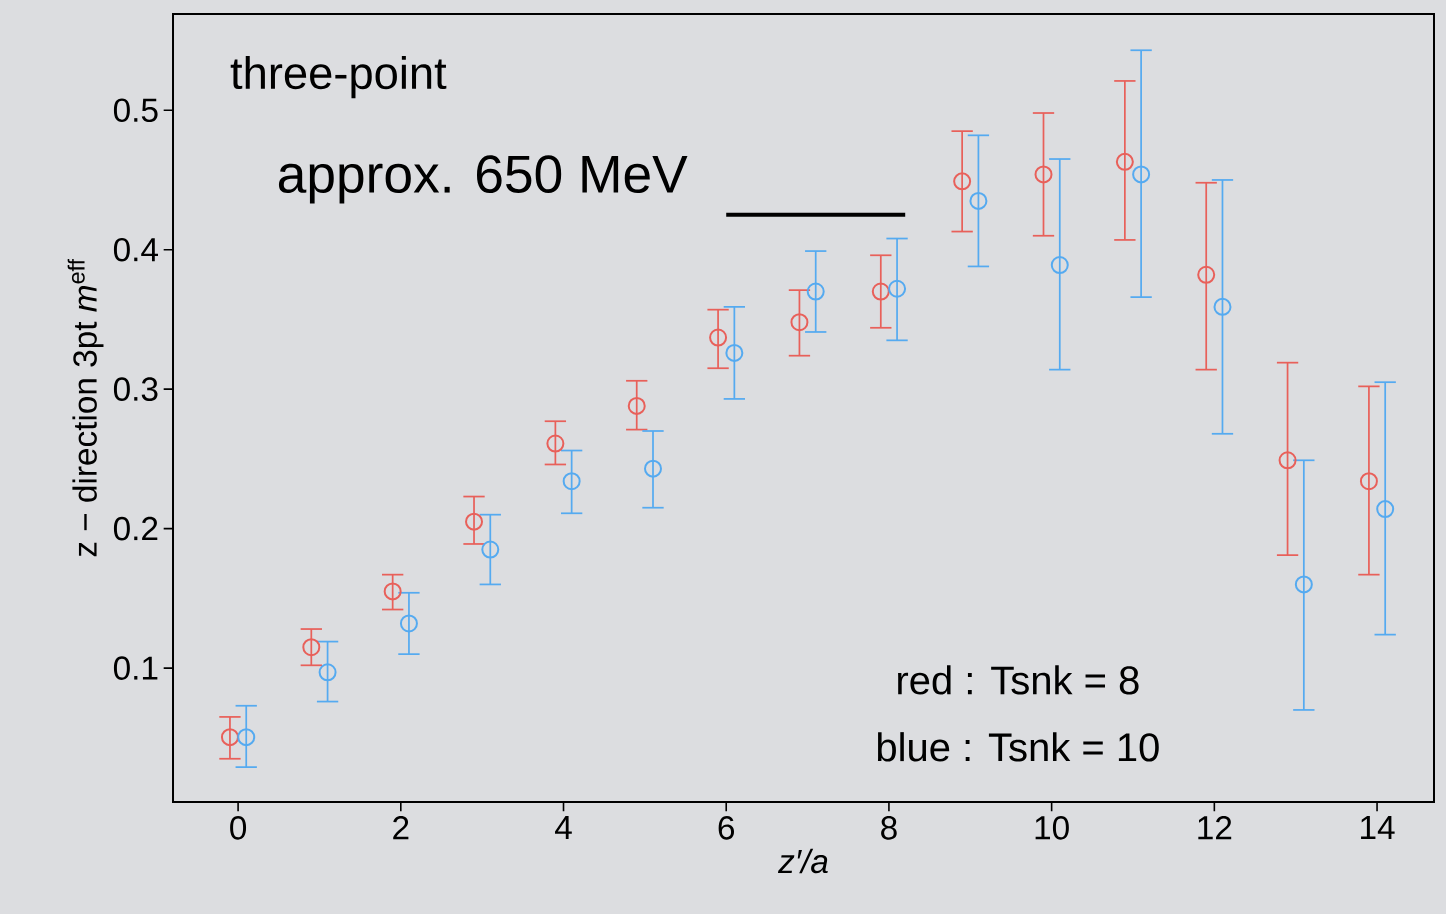 This screenshot has height=914, width=1446. What do you see at coordinates (802, 861) in the screenshot?
I see `x-axis-title: z′/a` at bounding box center [802, 861].